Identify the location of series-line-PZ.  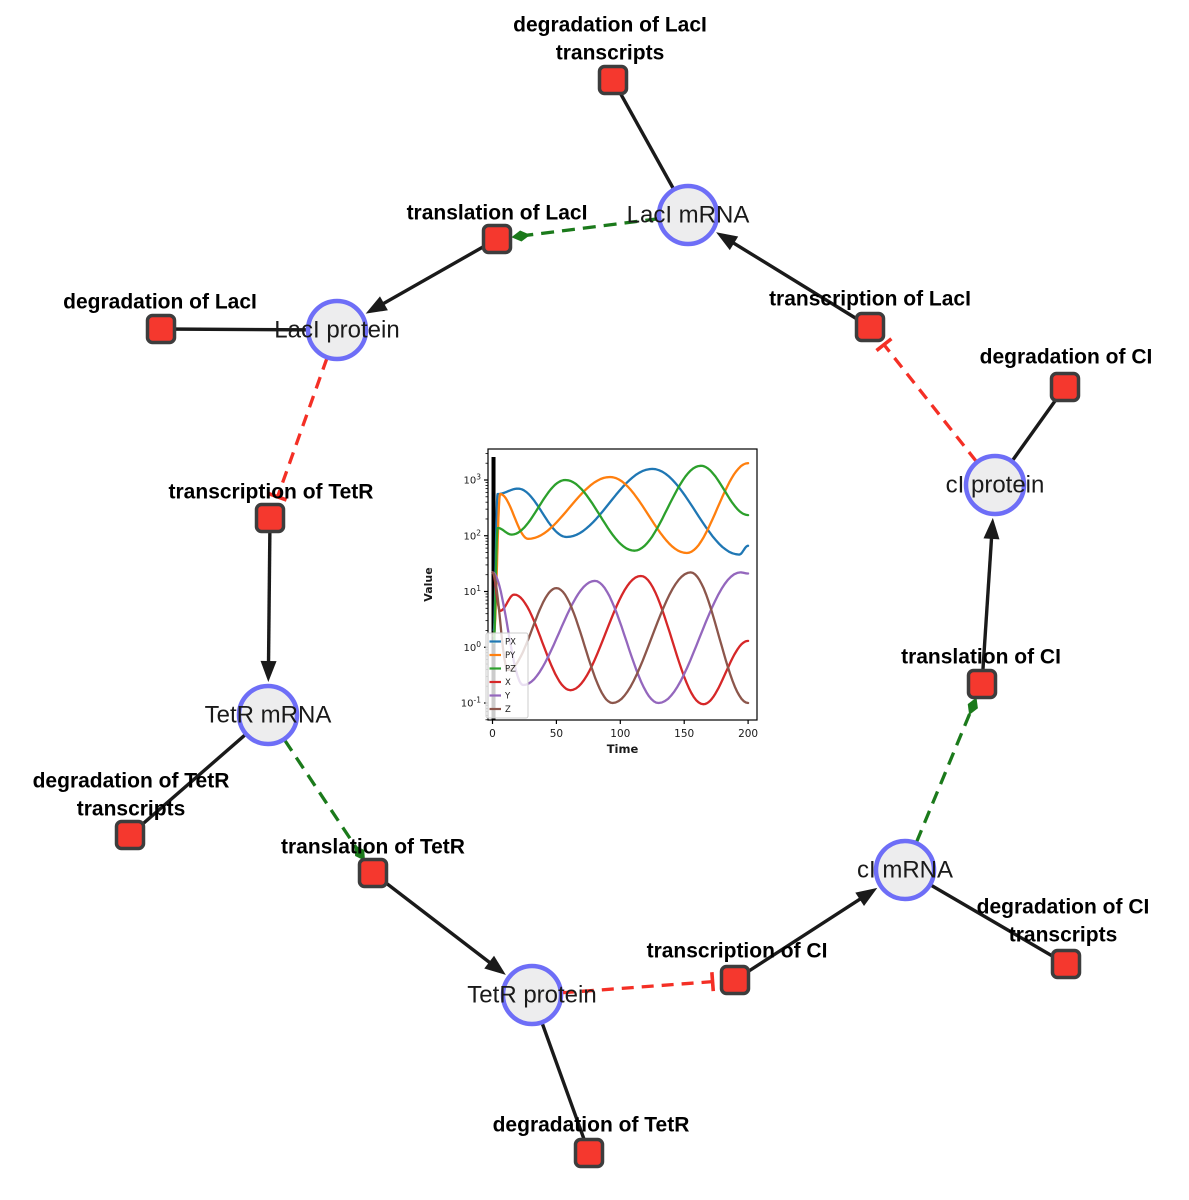
(621, 554).